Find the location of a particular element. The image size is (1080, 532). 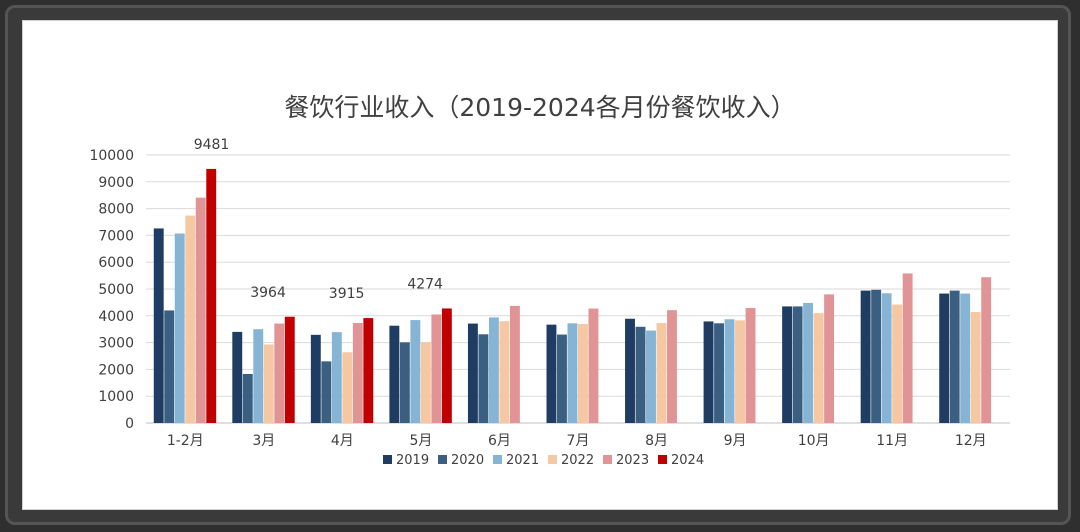

bar-2024-4月 is located at coordinates (368, 370).